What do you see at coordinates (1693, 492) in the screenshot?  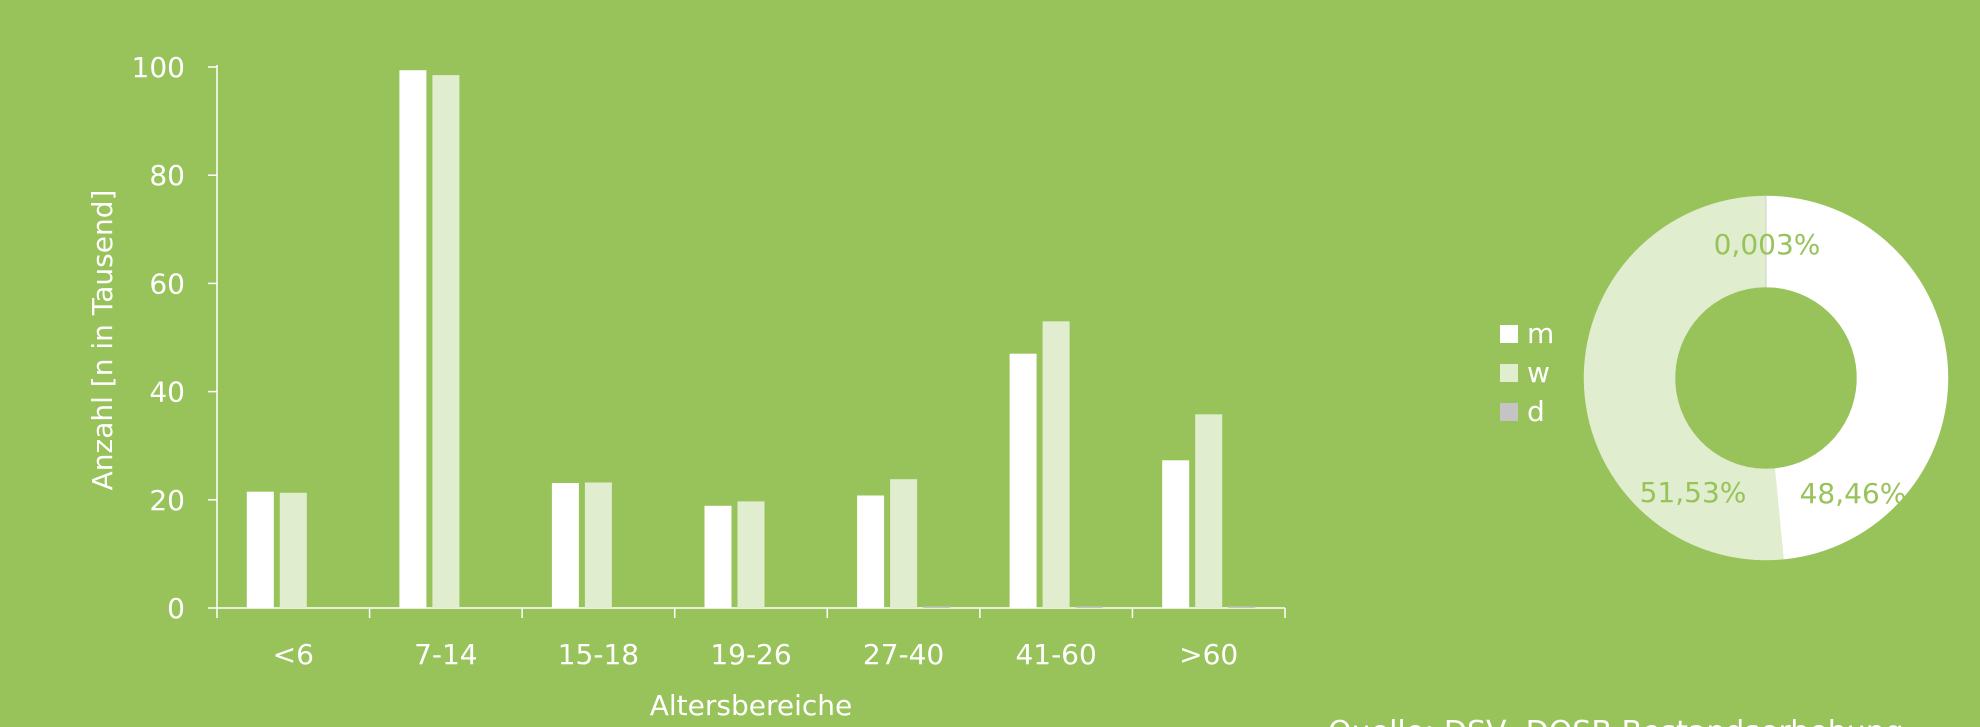 I see `donut-label-w: 51,53%` at bounding box center [1693, 492].